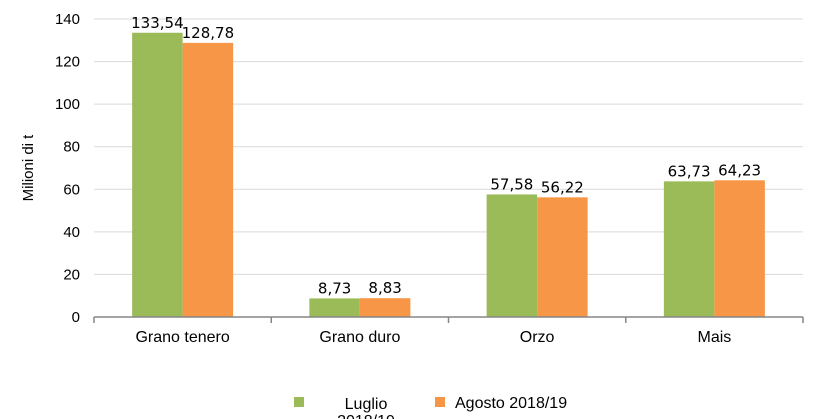 This screenshot has height=419, width=820. I want to click on x-tick-label: Mais, so click(714, 337).